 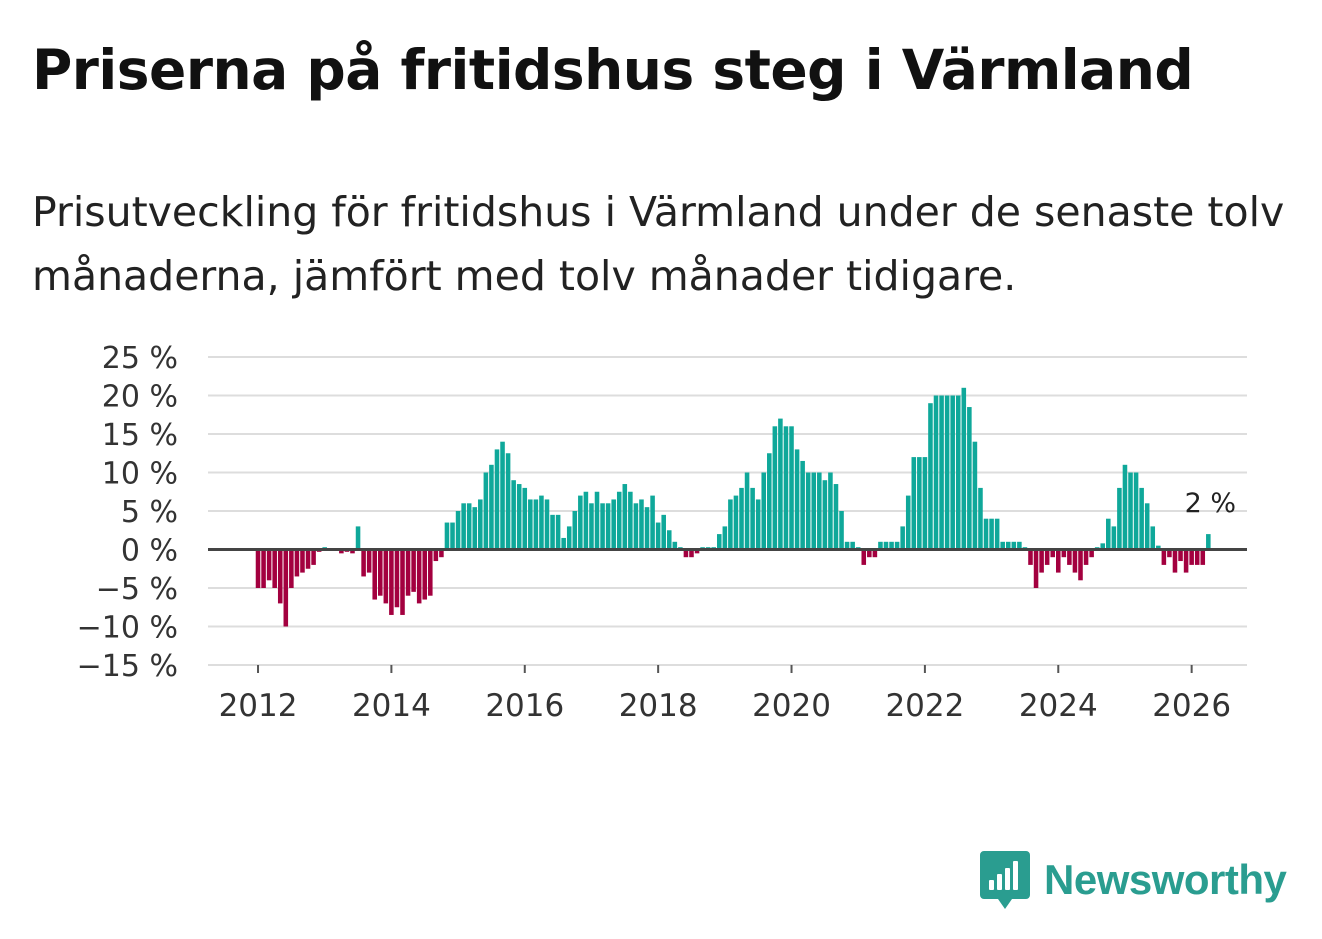 What do you see at coordinates (149, 551) in the screenshot?
I see `y-tick-label: 0 %` at bounding box center [149, 551].